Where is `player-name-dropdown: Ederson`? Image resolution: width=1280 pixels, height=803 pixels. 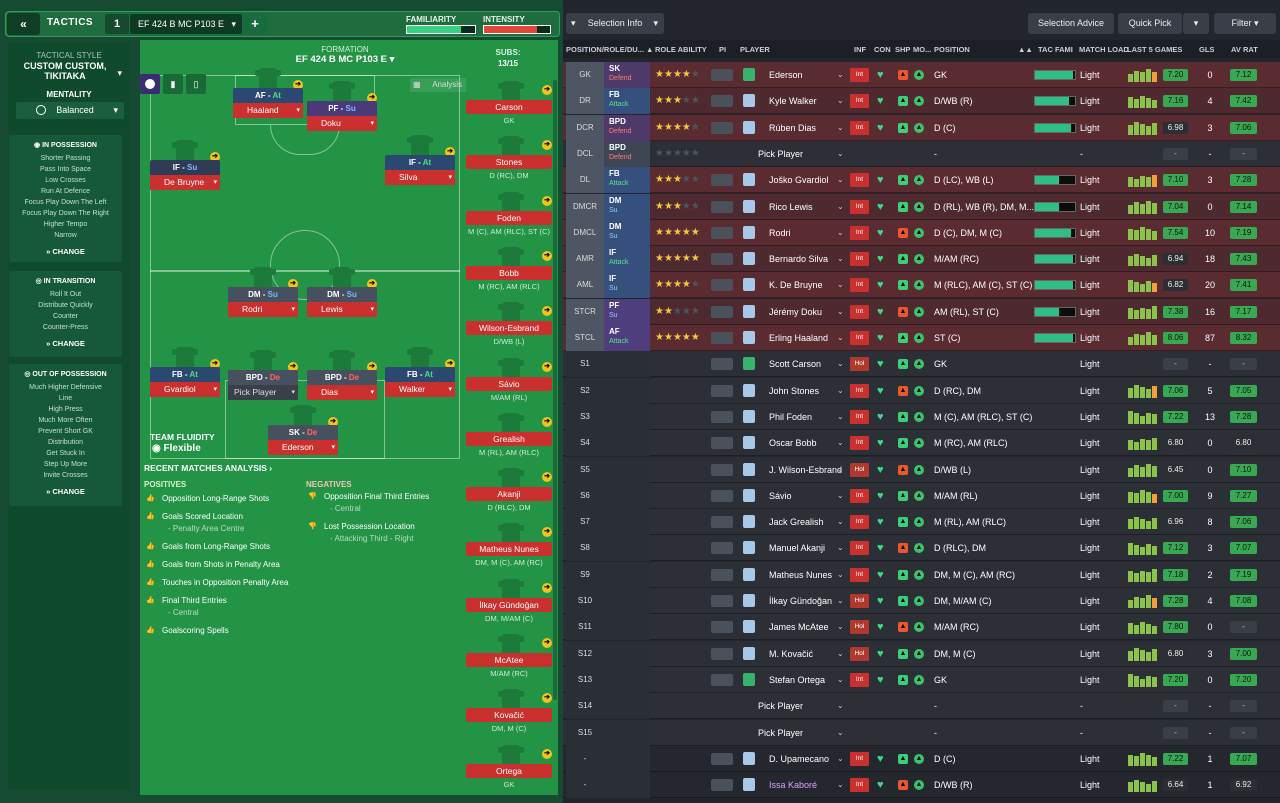 player-name-dropdown: Ederson is located at coordinates (303, 447).